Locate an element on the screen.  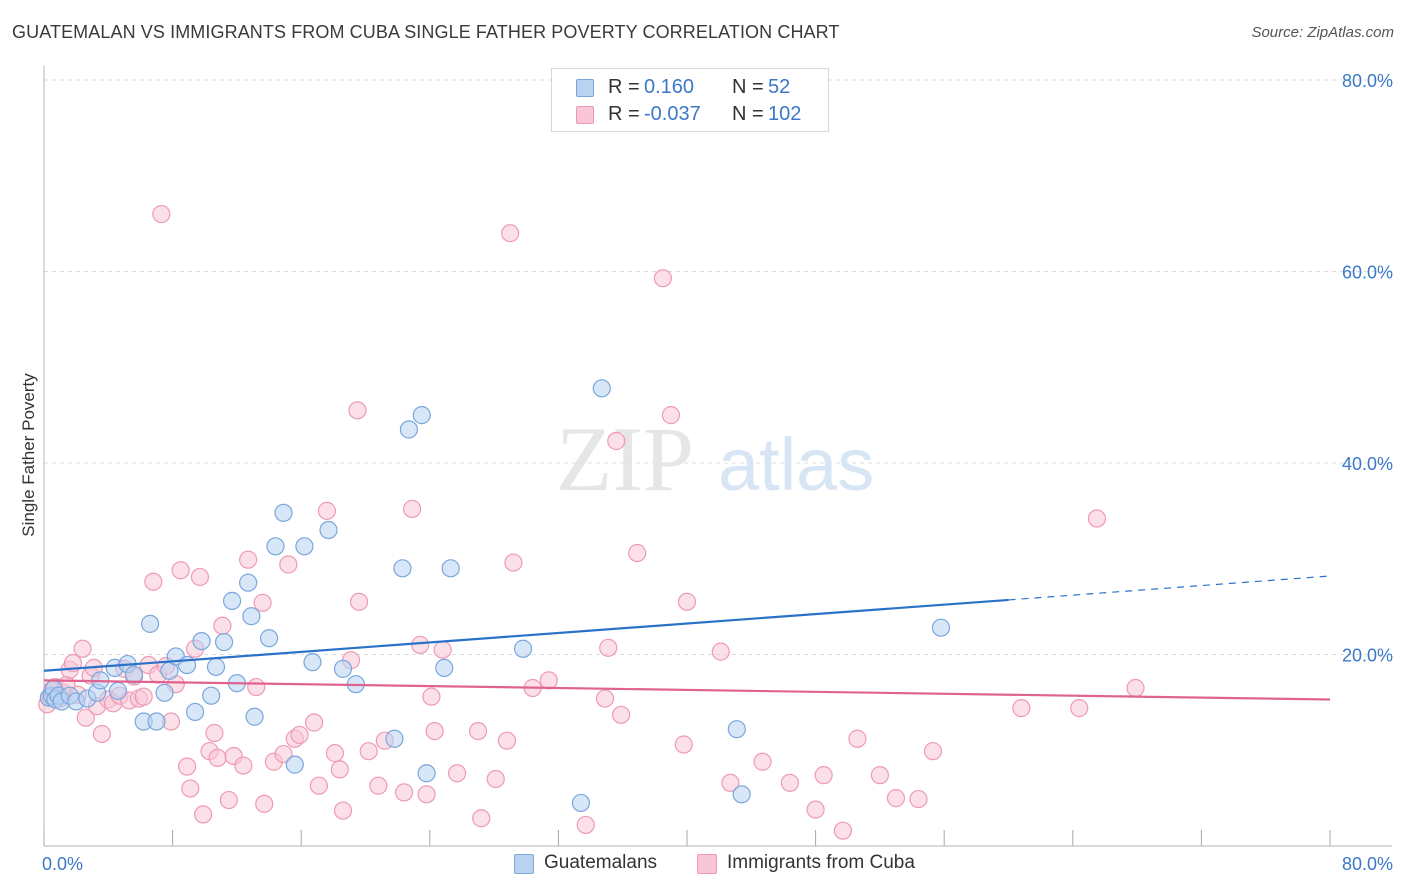
blue-swatch is located at coordinates (585, 88).